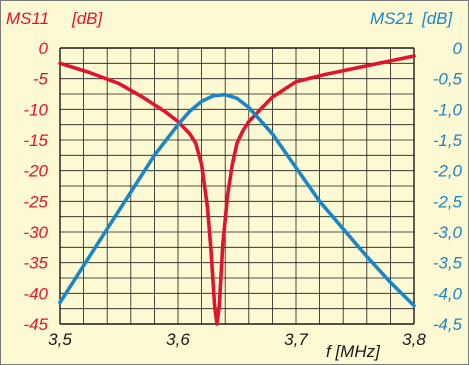  Describe the element at coordinates (448, 324) in the screenshot. I see `right-tick-label: -4,5` at that location.